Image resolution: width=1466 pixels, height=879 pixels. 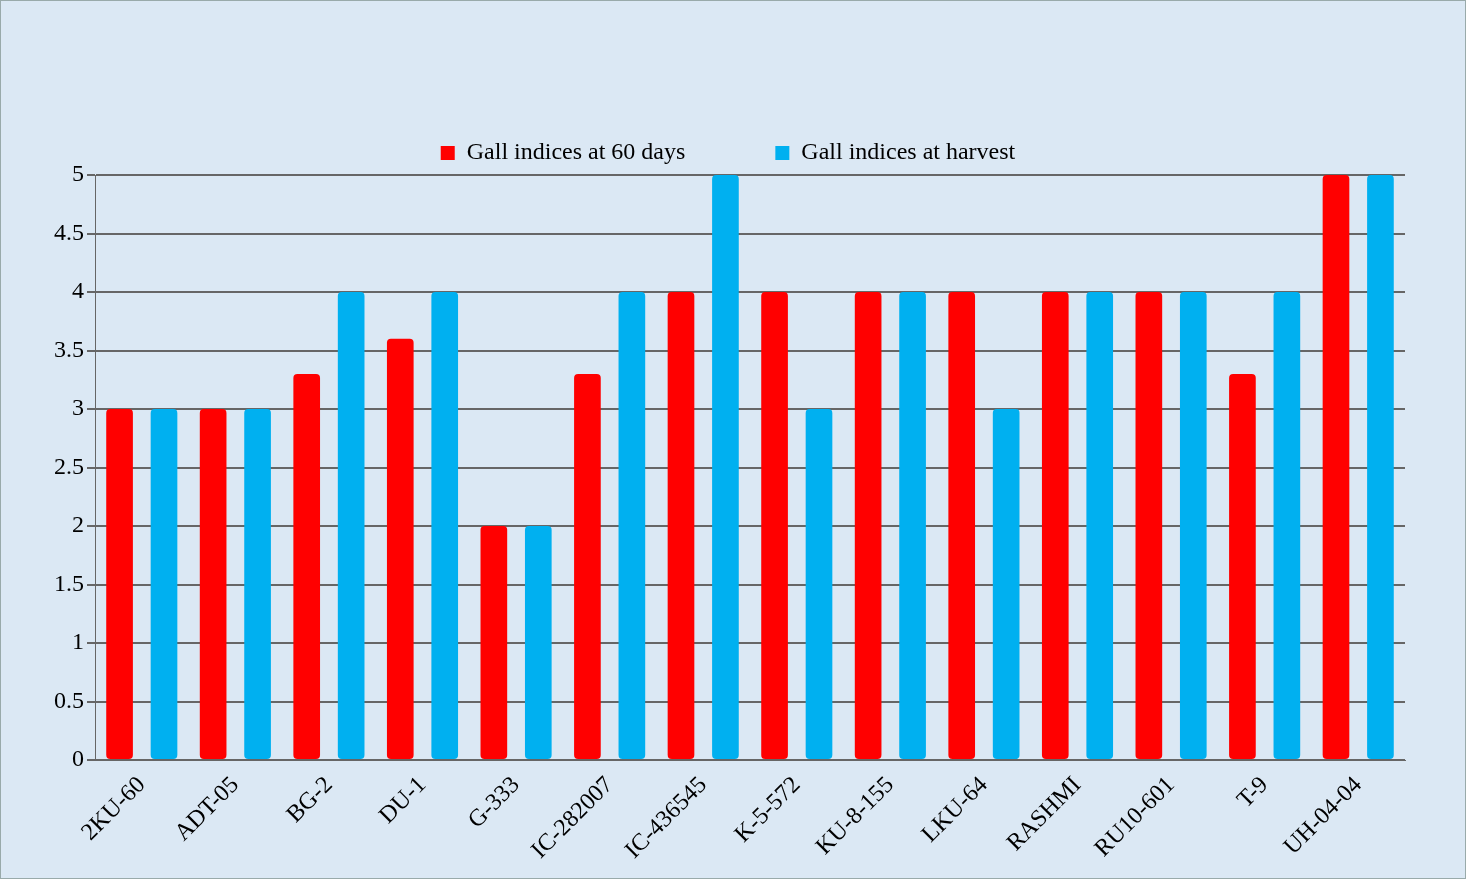 I want to click on y-tick-label: 4, so click(x=78, y=290).